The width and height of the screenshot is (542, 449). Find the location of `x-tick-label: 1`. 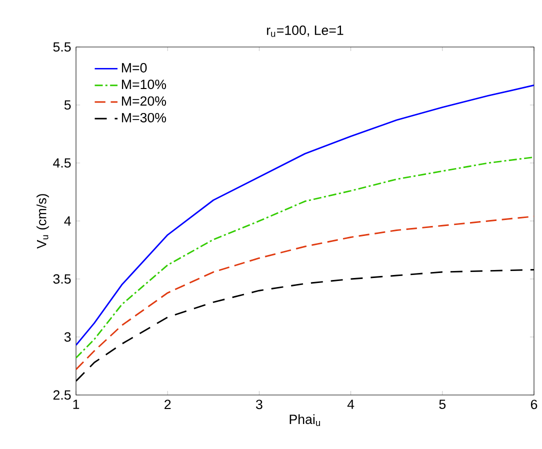

x-tick-label: 1 is located at coordinates (76, 404).